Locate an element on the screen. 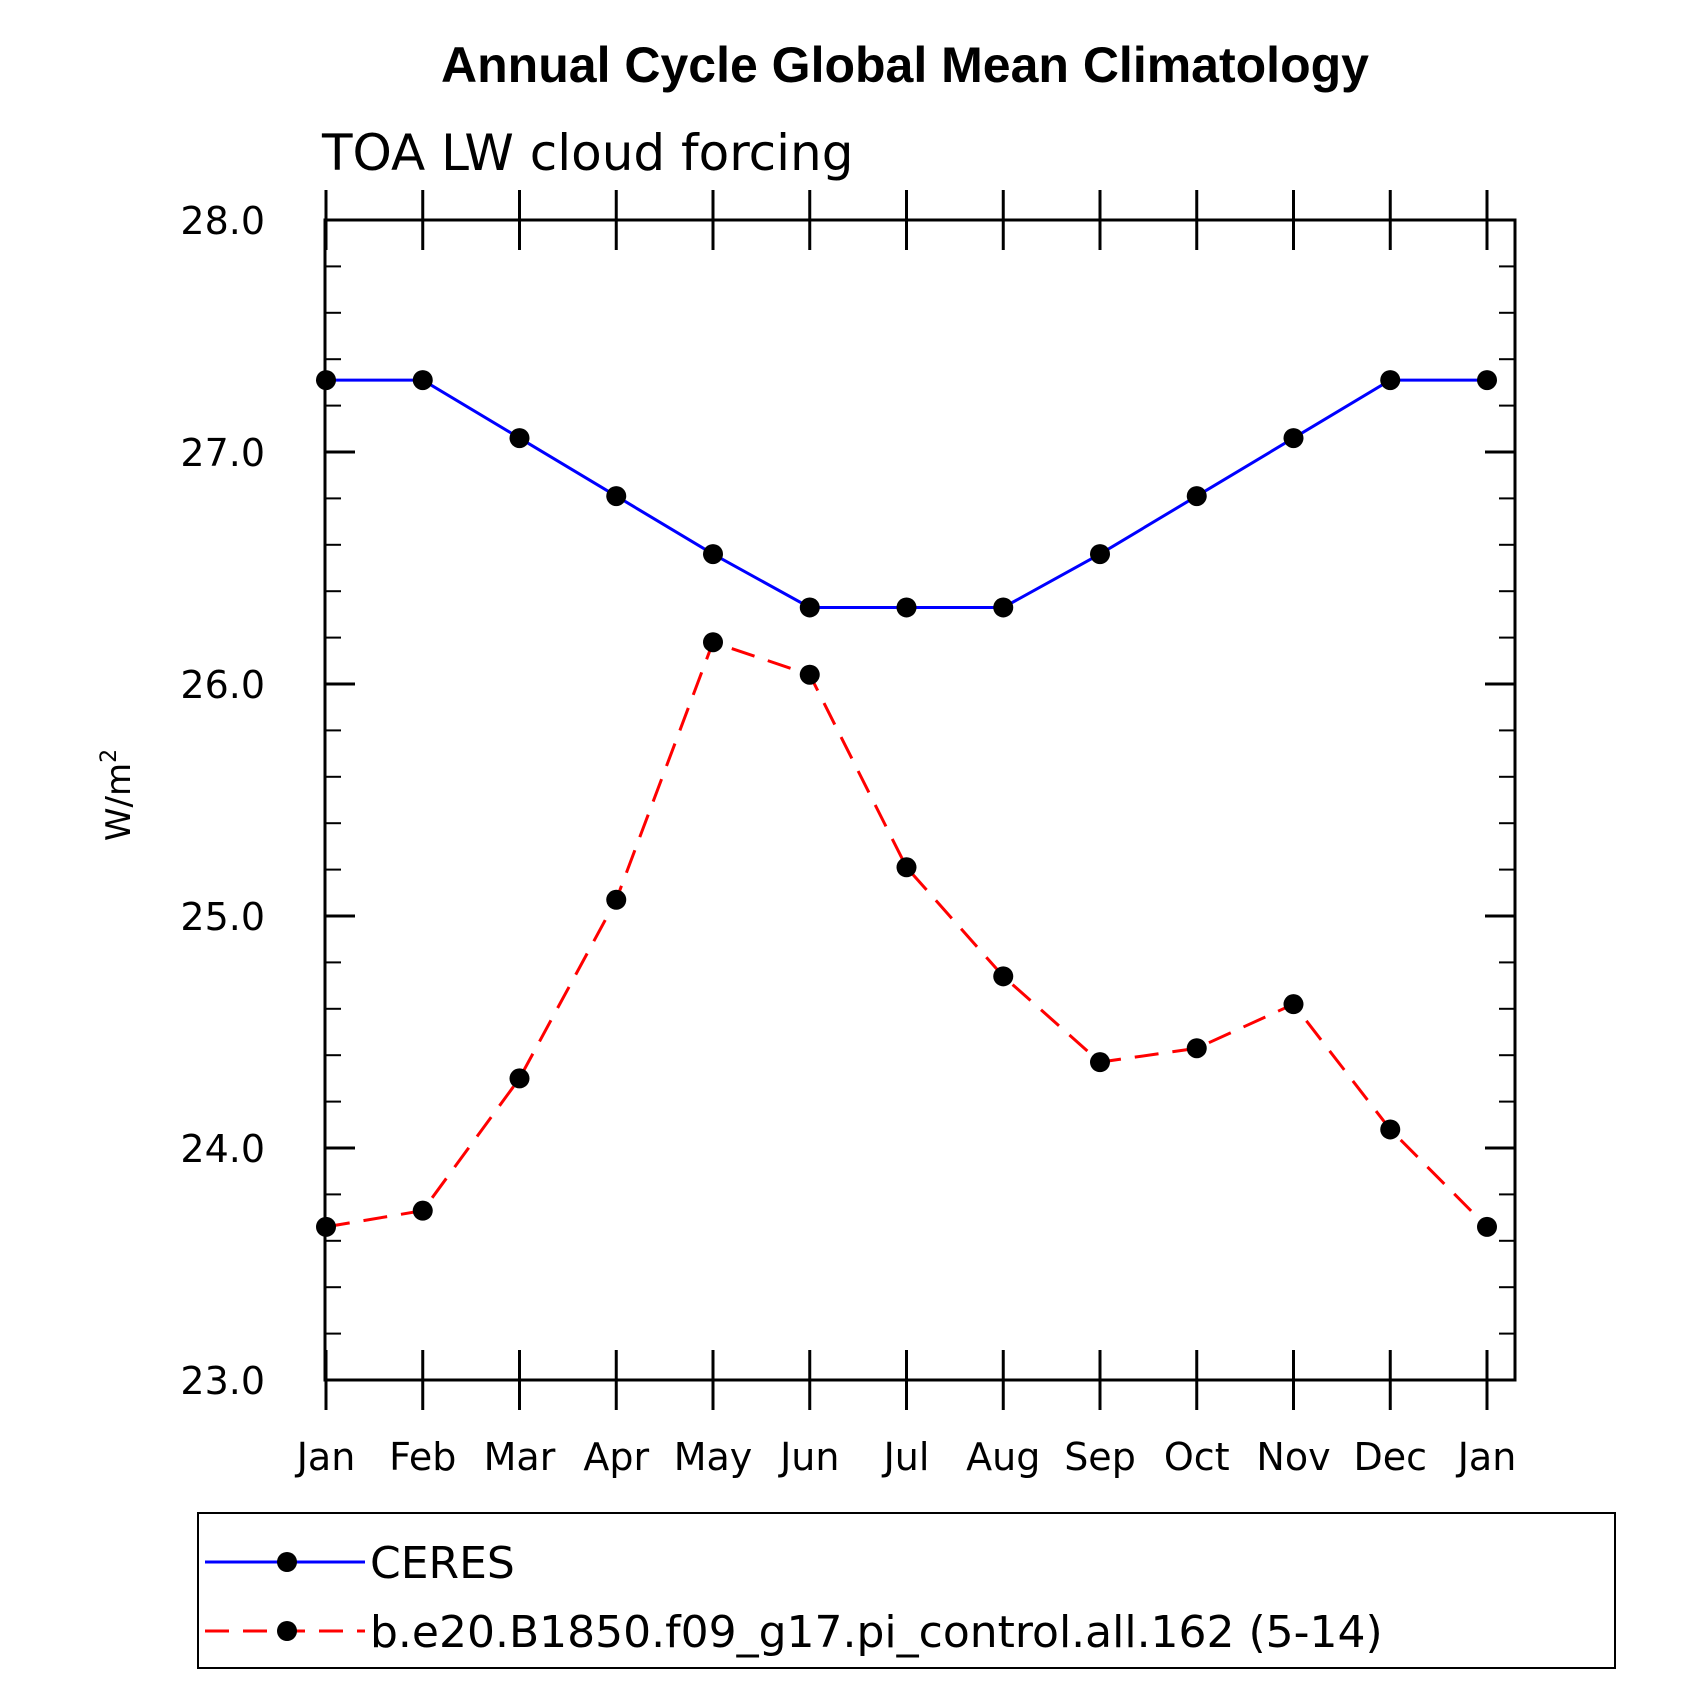 The image size is (1685, 1685). y-axis-label: W/m2 is located at coordinates (118, 795).